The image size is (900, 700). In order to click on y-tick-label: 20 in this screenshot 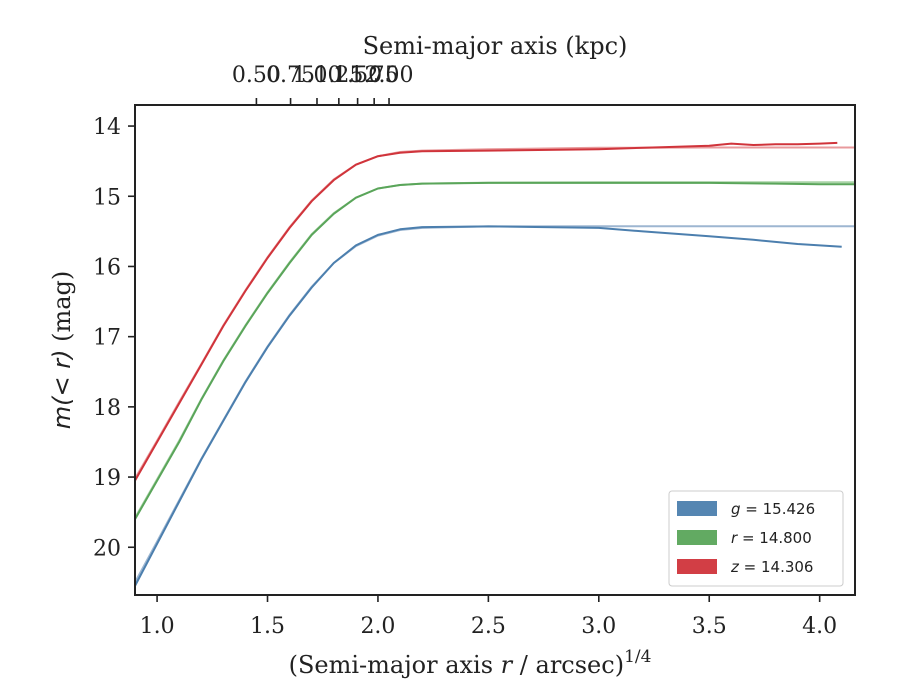, I will do `click(107, 548)`.